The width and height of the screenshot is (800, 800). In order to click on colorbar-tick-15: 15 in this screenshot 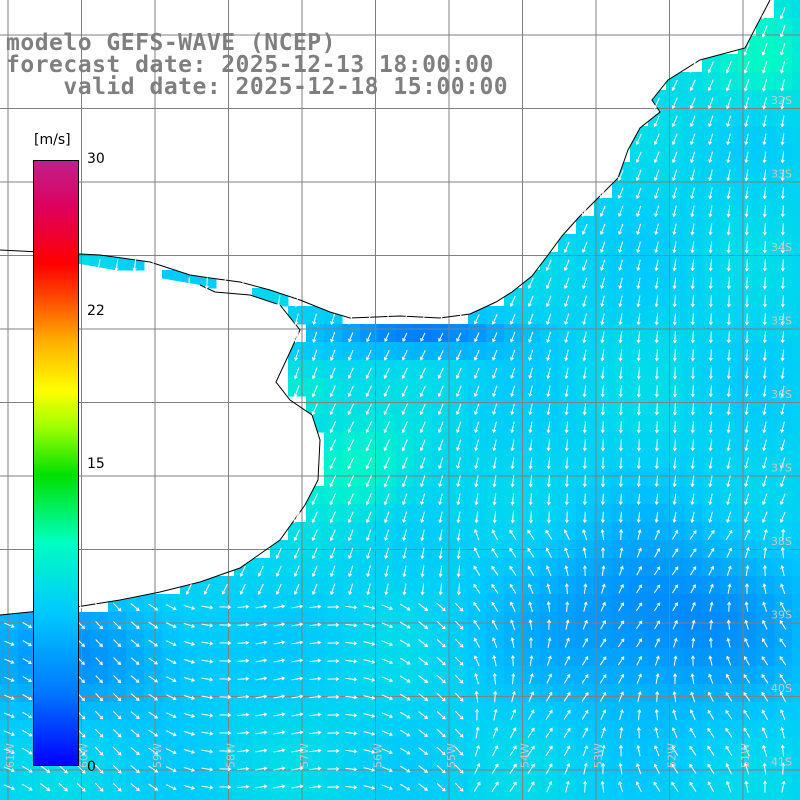, I will do `click(96, 464)`.